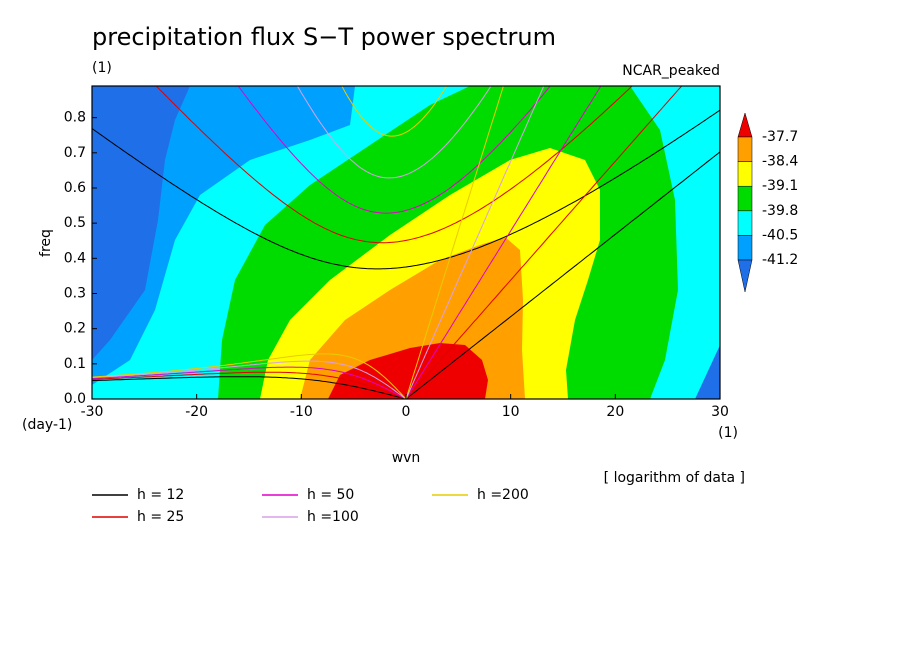 The height and width of the screenshot is (654, 904). What do you see at coordinates (674, 478) in the screenshot?
I see `note: [ logarithm of data ]` at bounding box center [674, 478].